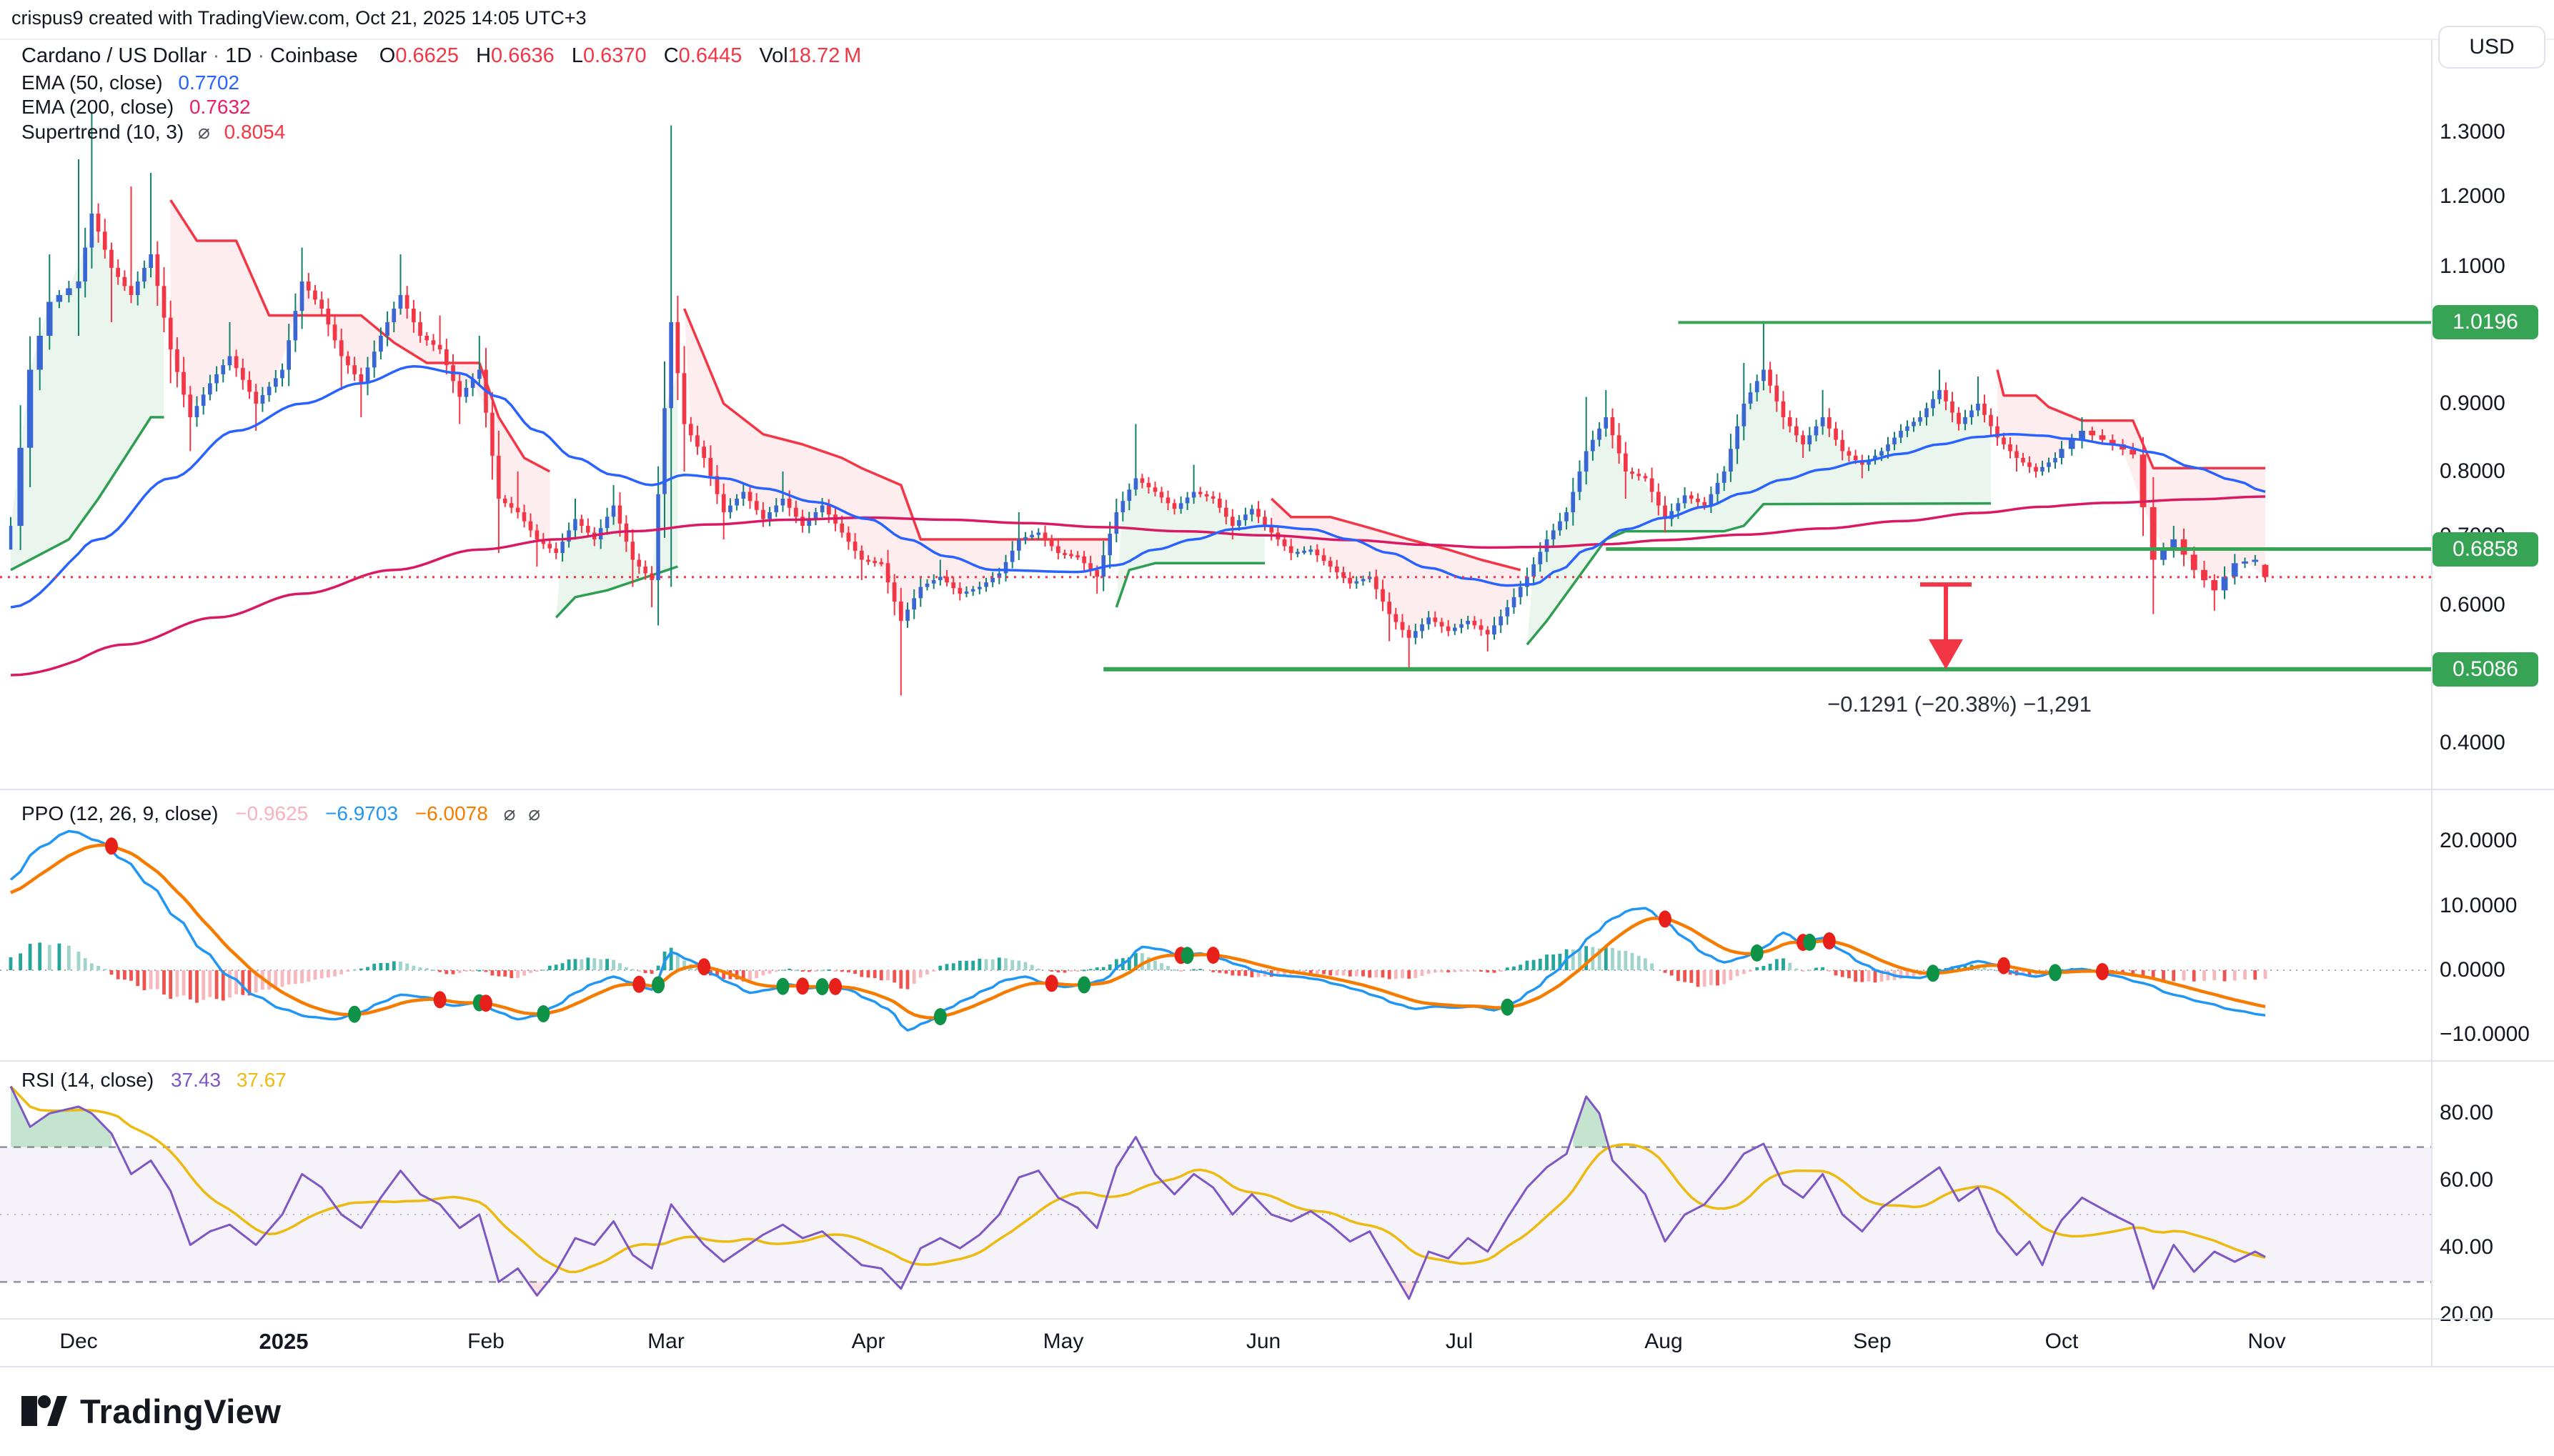  Describe the element at coordinates (484, 55) in the screenshot. I see `high-label: H` at that location.